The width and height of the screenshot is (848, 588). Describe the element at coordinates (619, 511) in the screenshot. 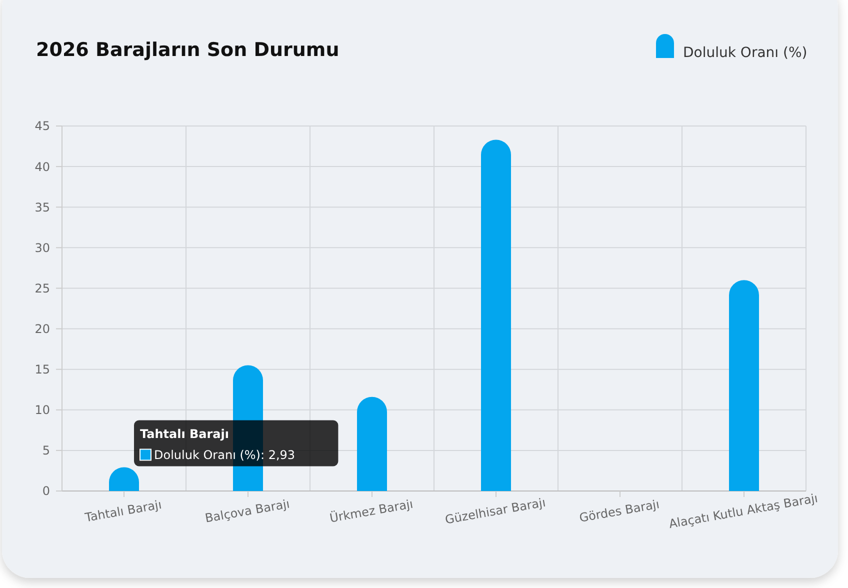

I see `x-tick-label: Gördes Barajı` at that location.